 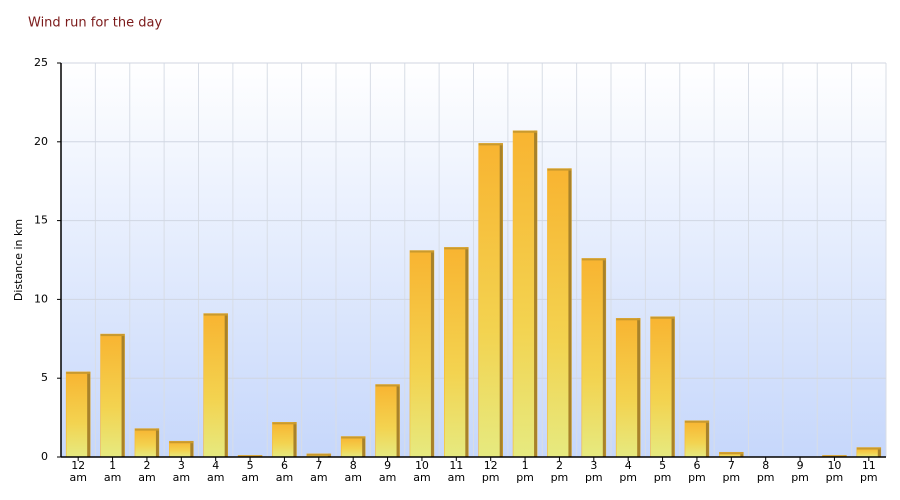 What do you see at coordinates (697, 471) in the screenshot?
I see `x-tick-label: 6 pm` at bounding box center [697, 471].